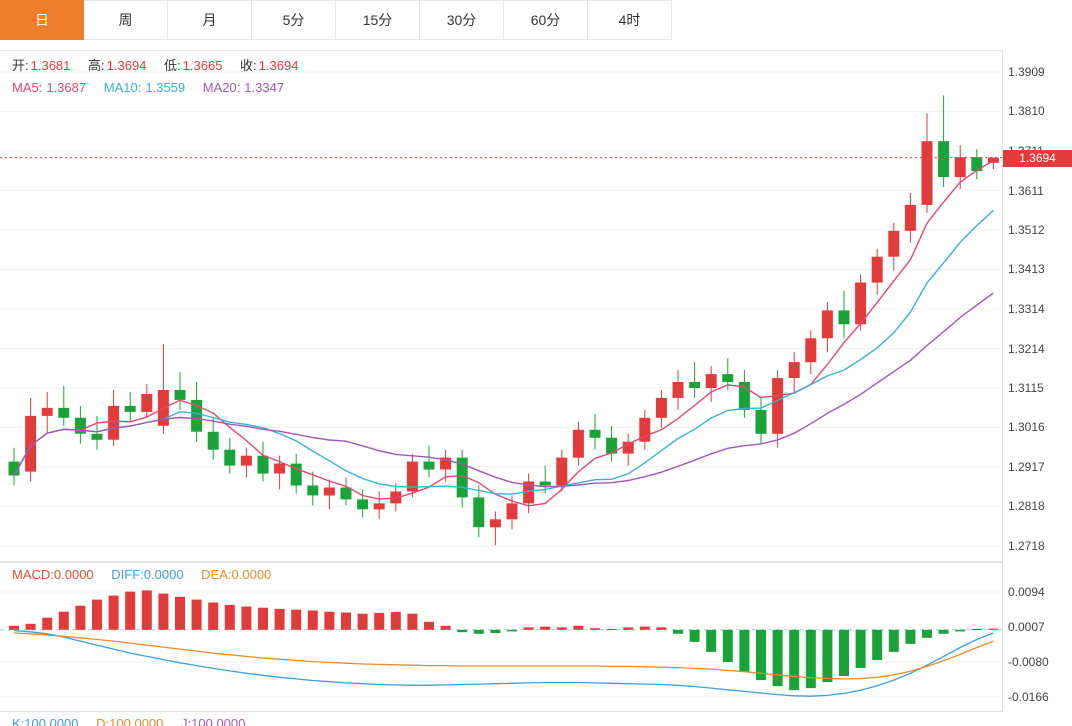 Image resolution: width=1072 pixels, height=726 pixels. I want to click on kdj-readout-clipped: K:100.0000 D:100.0000 J:100.0000, so click(135, 721).